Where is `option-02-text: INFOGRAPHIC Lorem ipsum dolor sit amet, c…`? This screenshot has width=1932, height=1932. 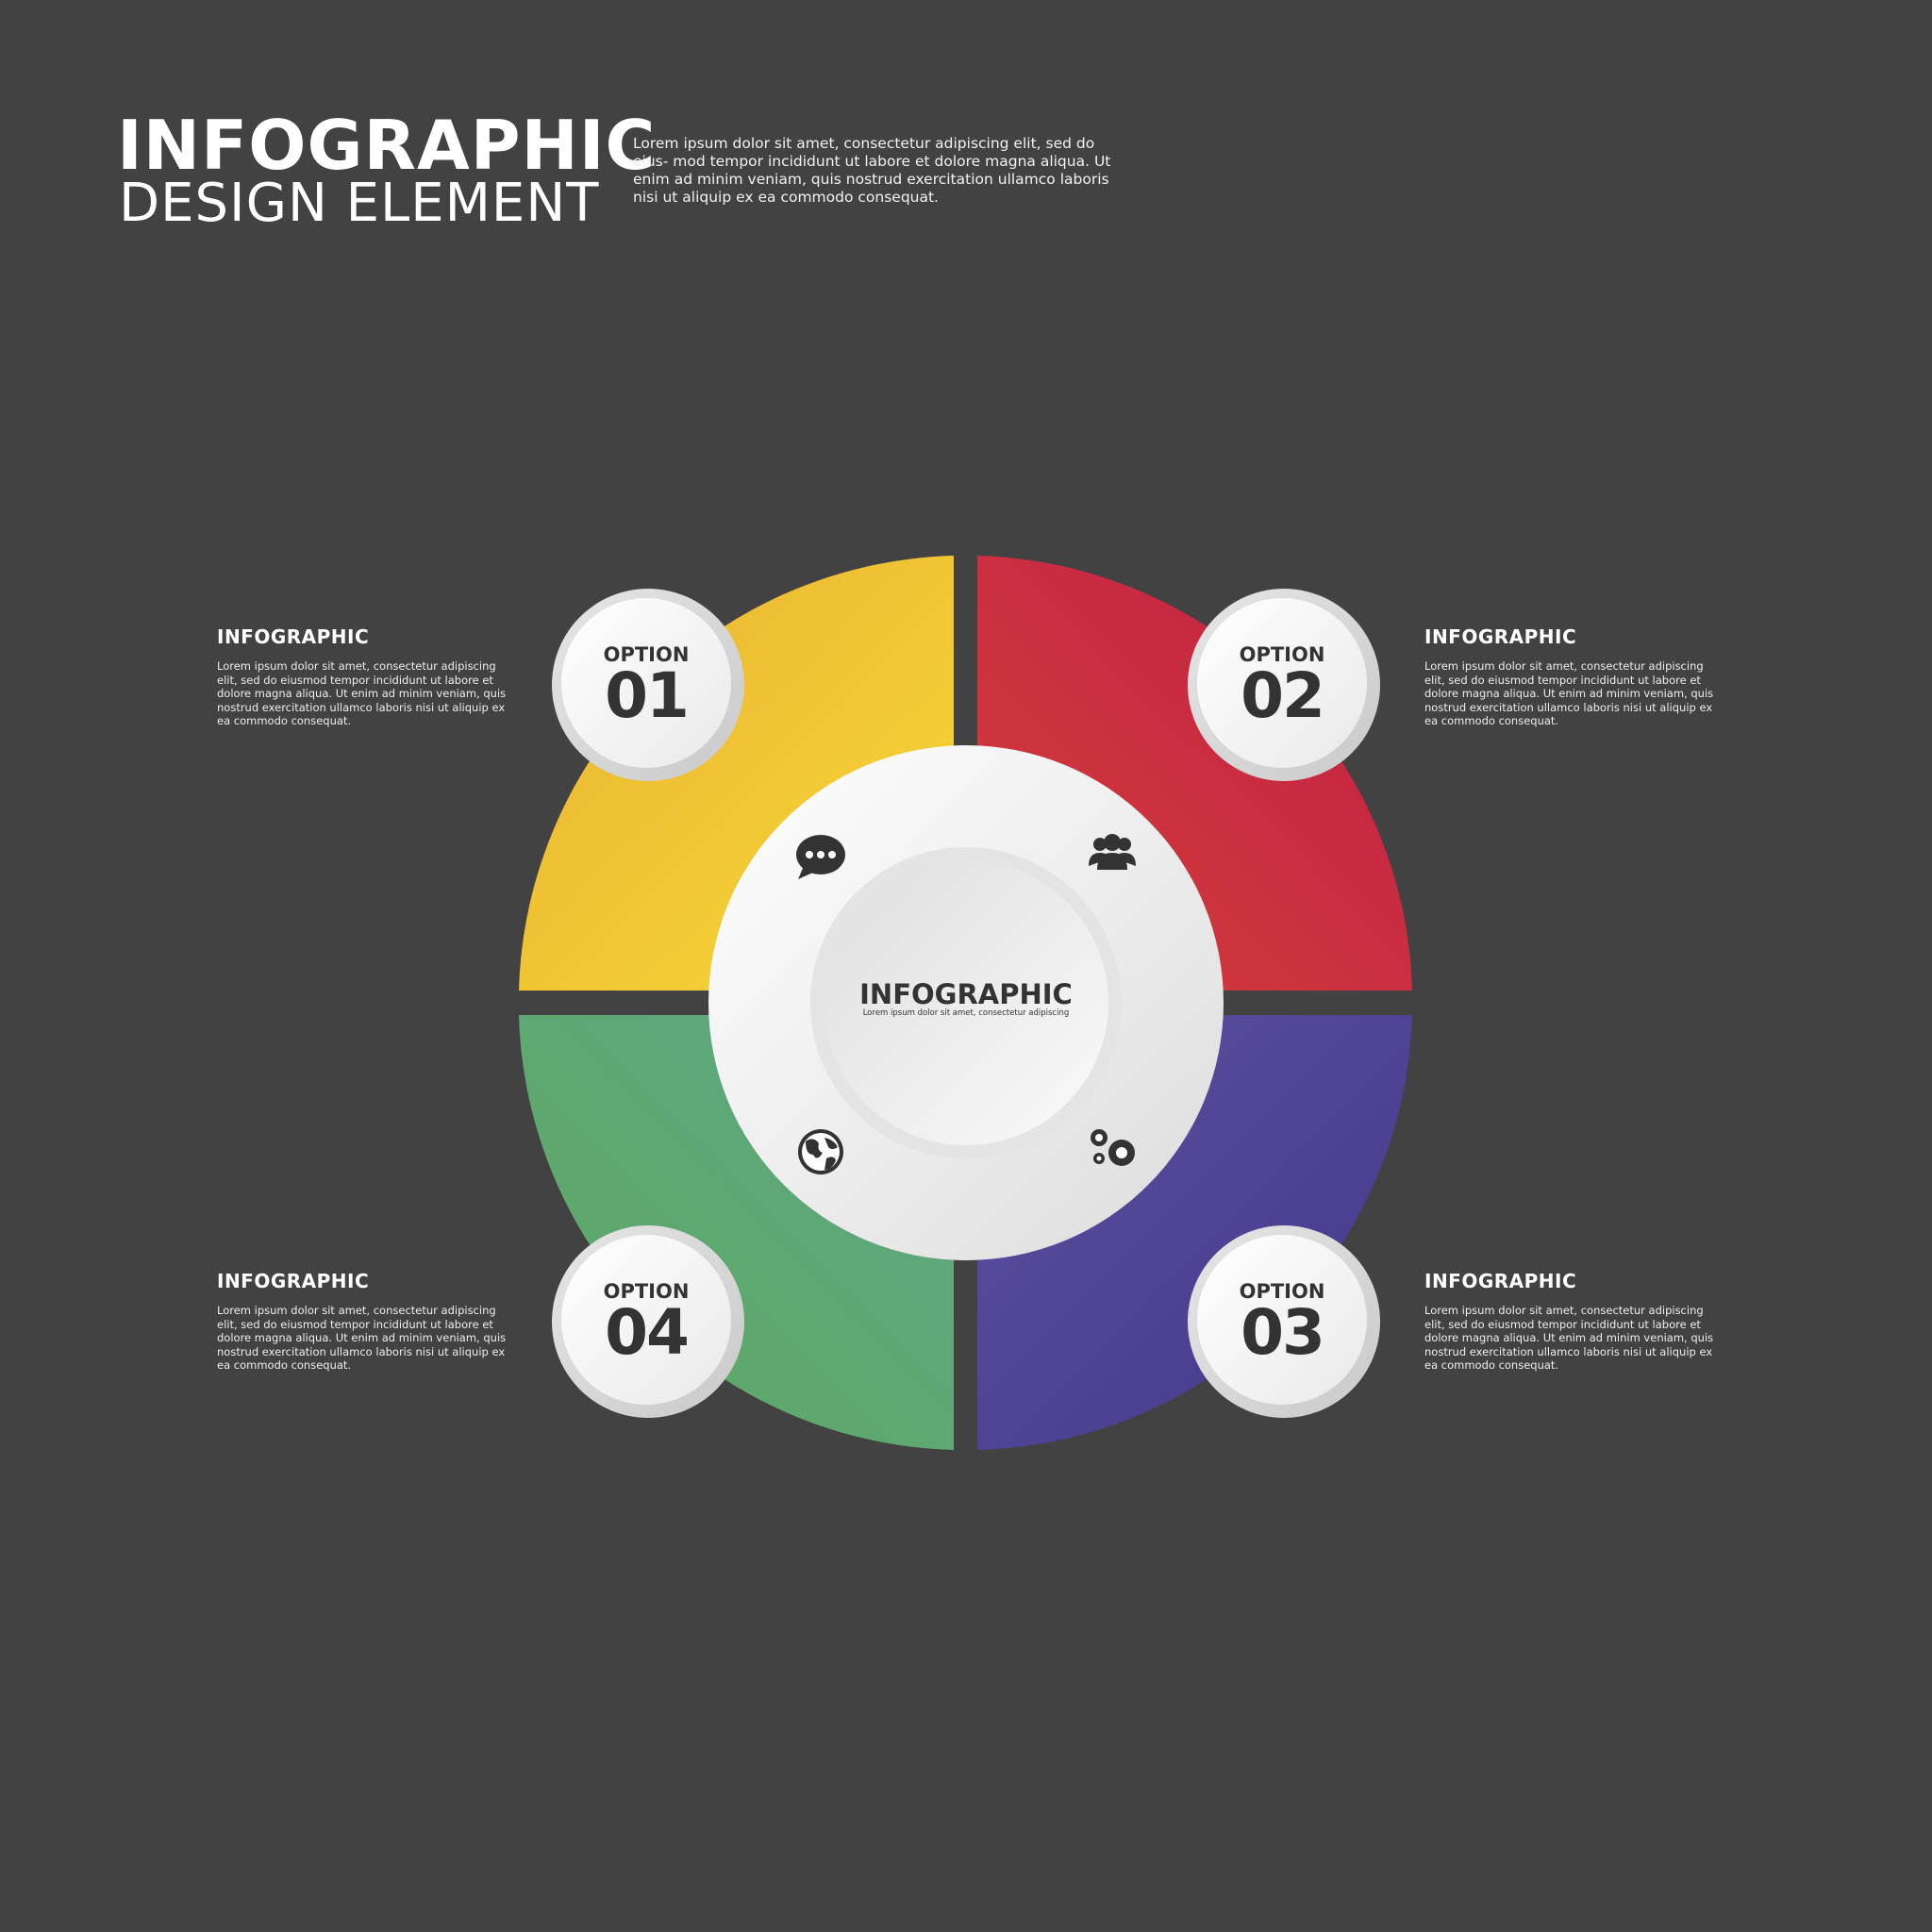
option-02-text: INFOGRAPHIC Lorem ipsum dolor sit amet, c… is located at coordinates (1575, 676).